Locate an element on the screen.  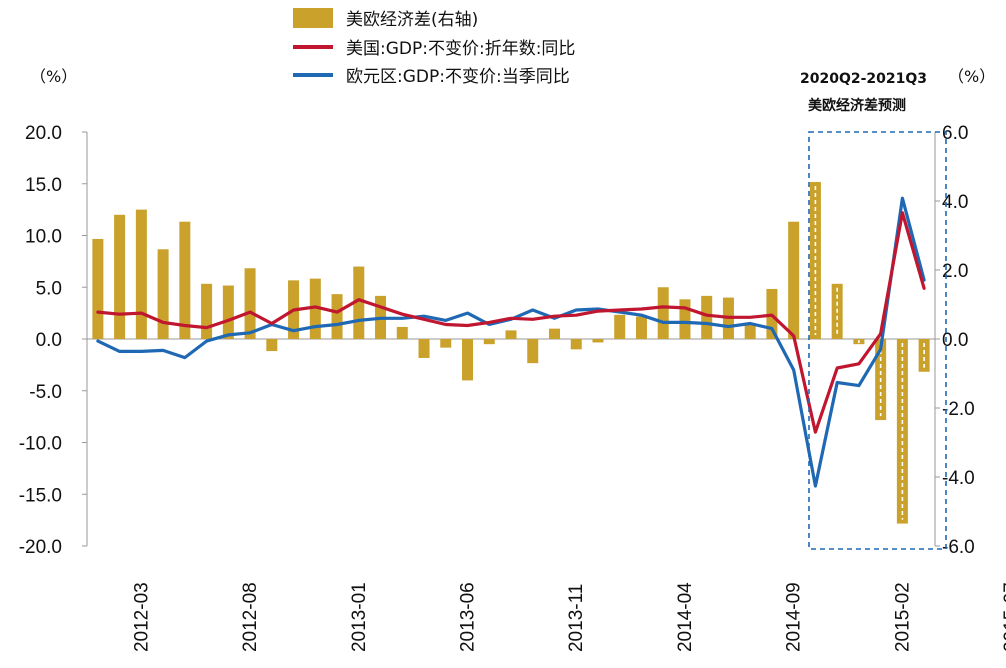
forecast-box is located at coordinates (877, 340).